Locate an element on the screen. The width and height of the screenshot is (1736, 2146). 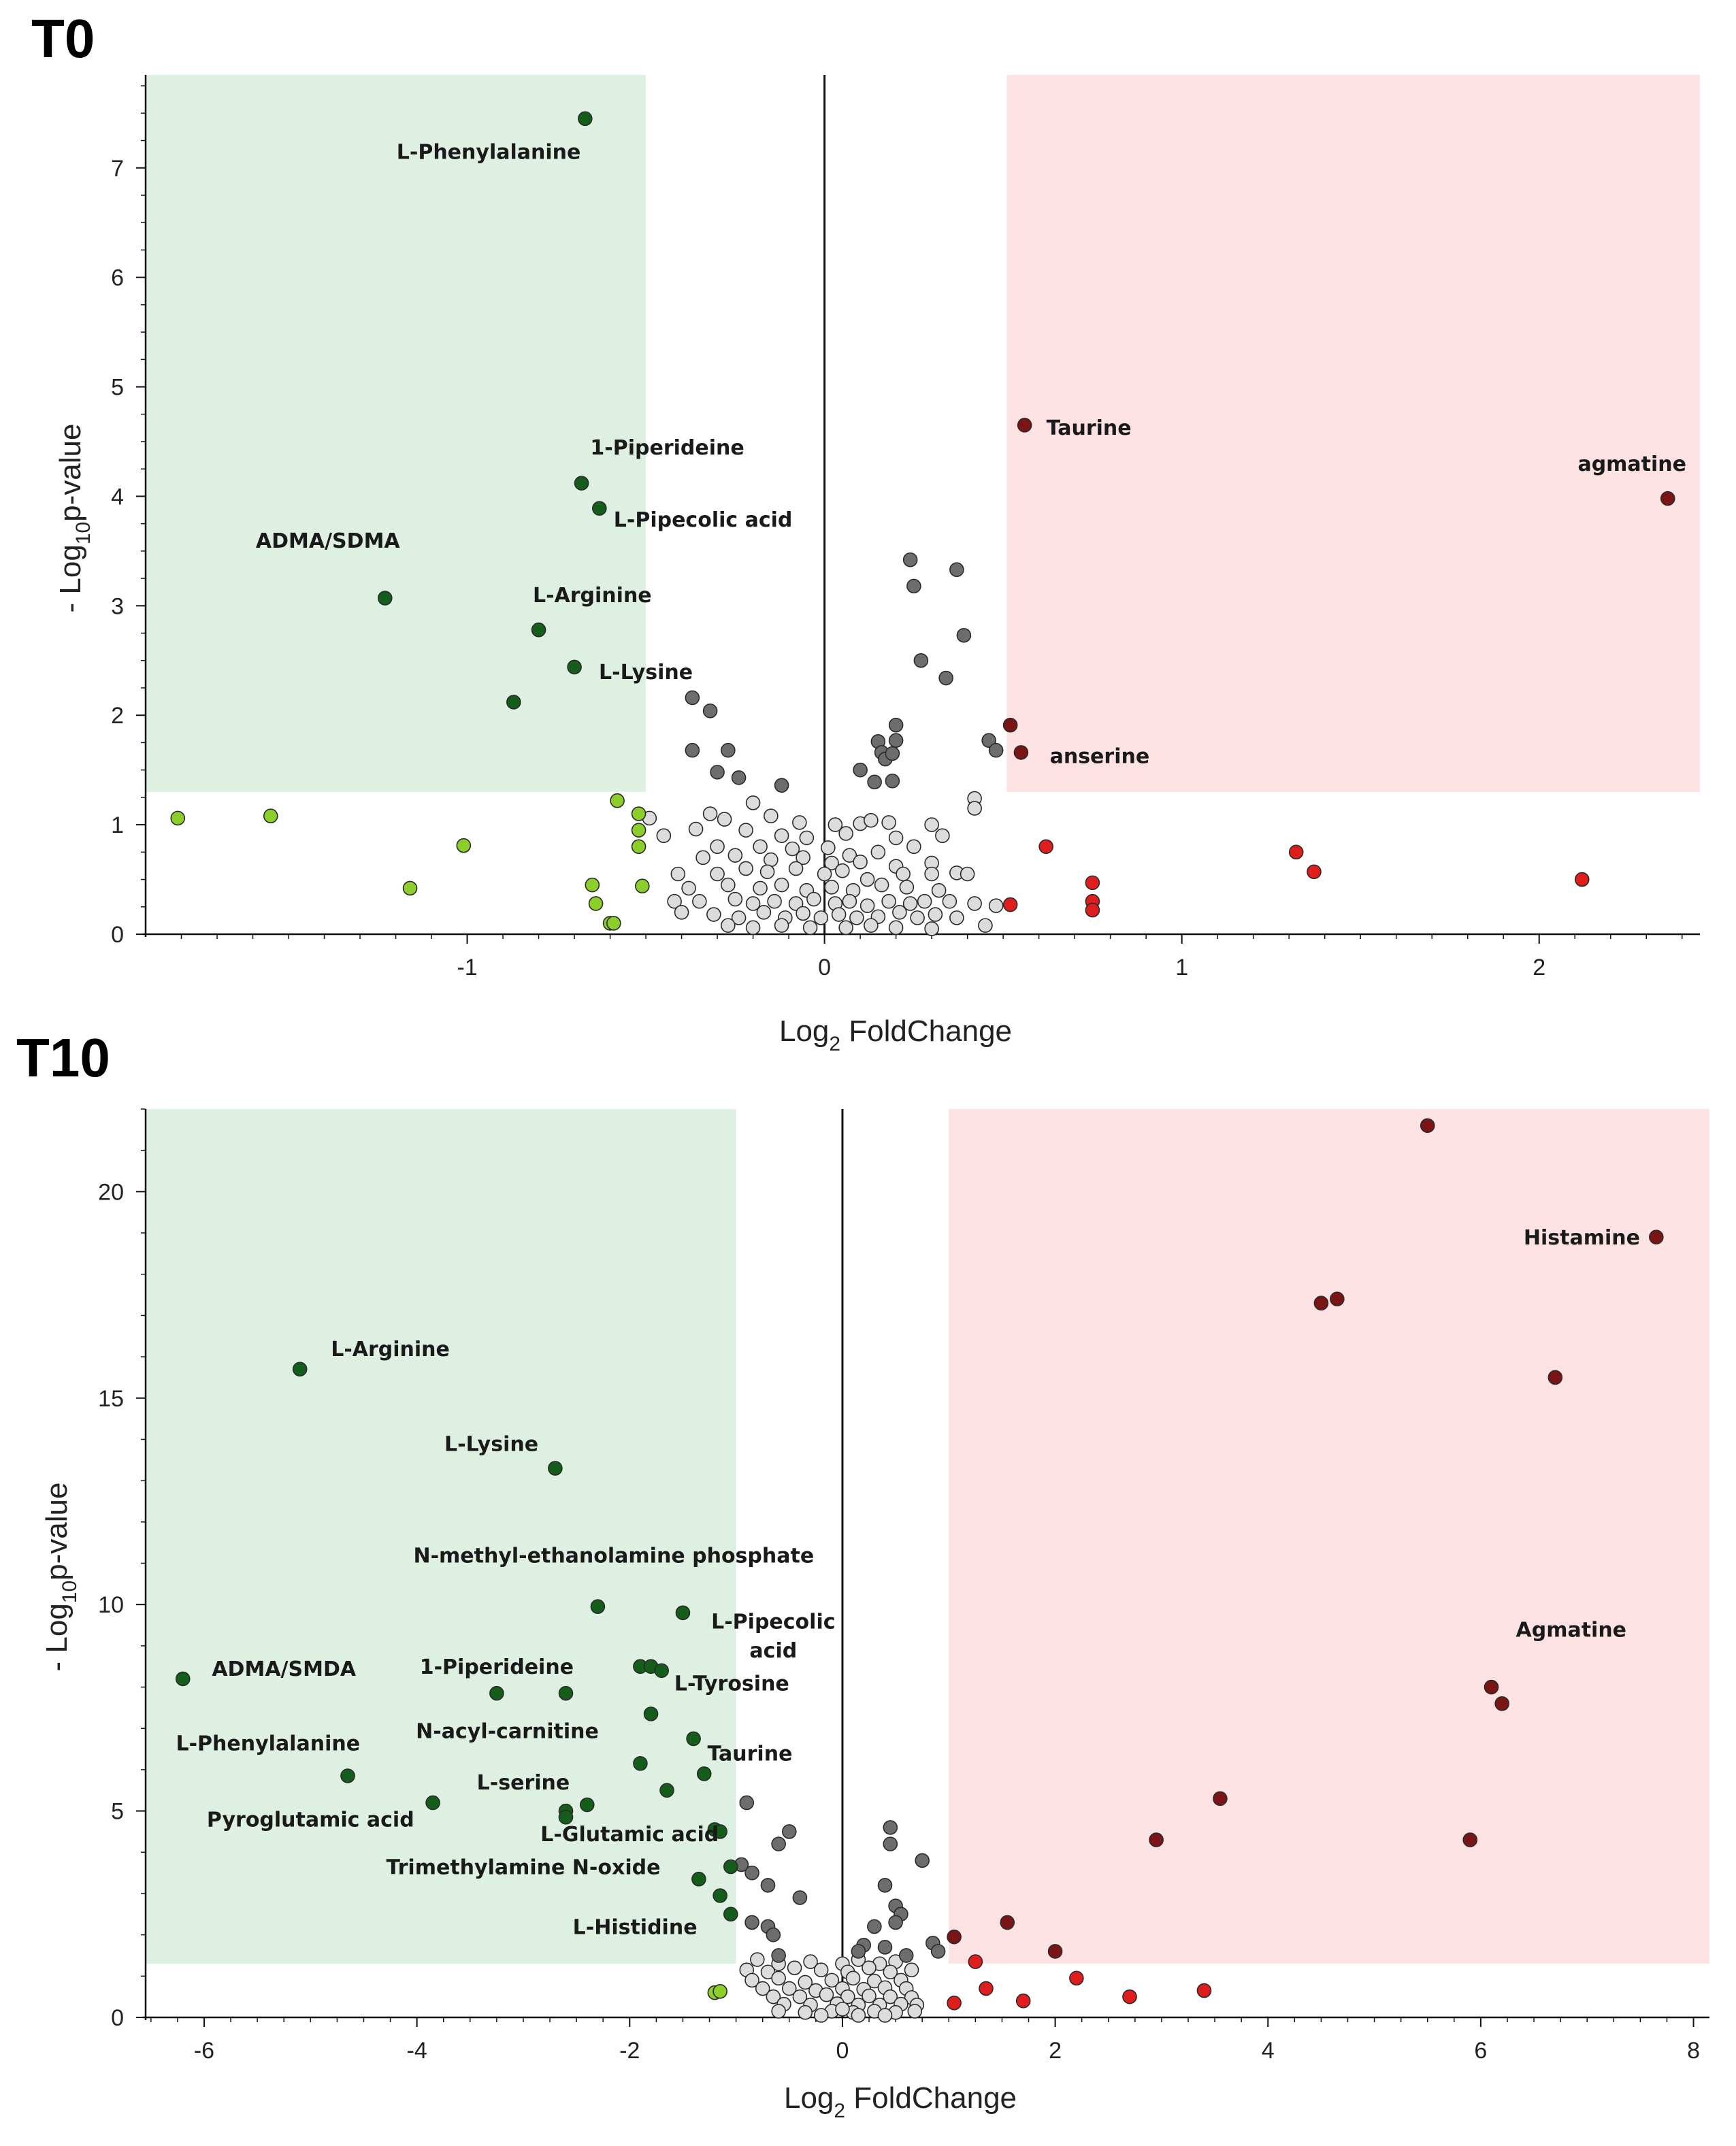
x-tick-label: 2 is located at coordinates (1055, 2051).